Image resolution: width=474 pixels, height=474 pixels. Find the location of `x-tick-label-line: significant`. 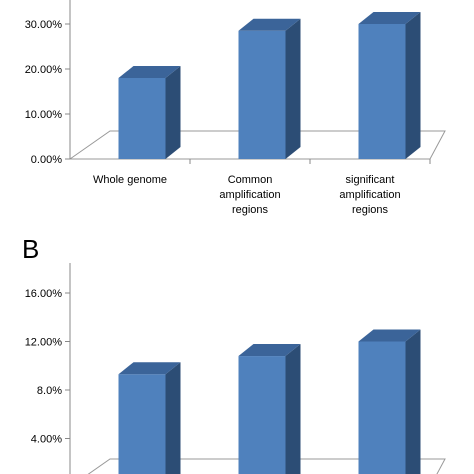

x-tick-label-line: significant is located at coordinates (370, 180).